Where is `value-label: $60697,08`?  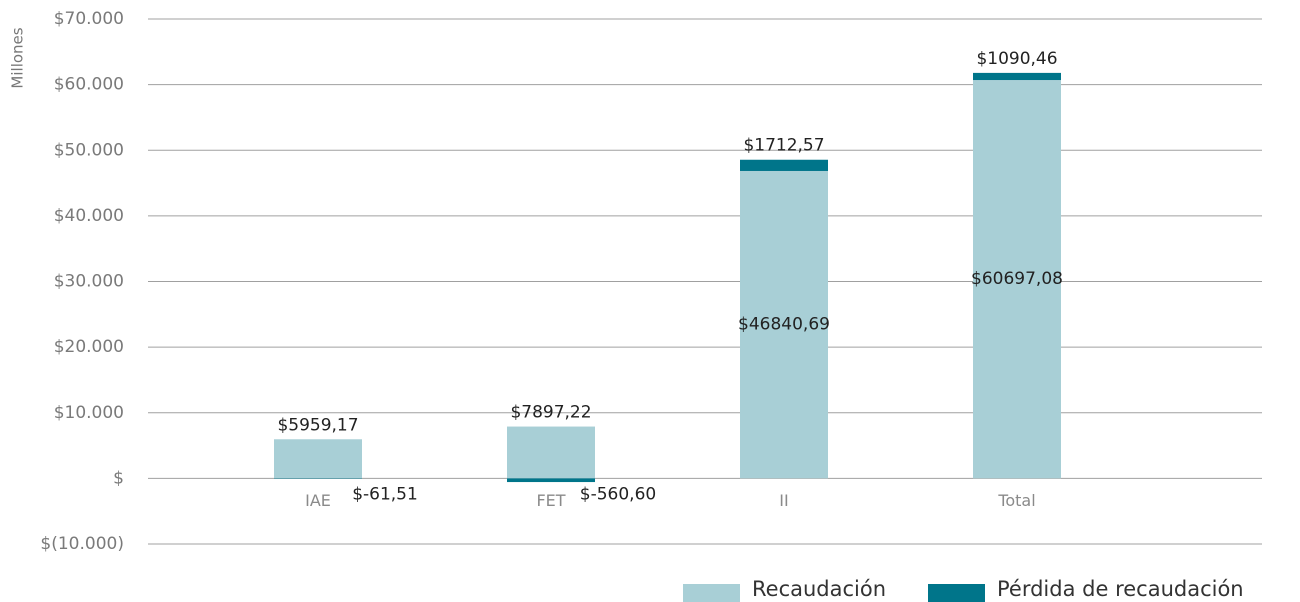 value-label: $60697,08 is located at coordinates (1017, 279).